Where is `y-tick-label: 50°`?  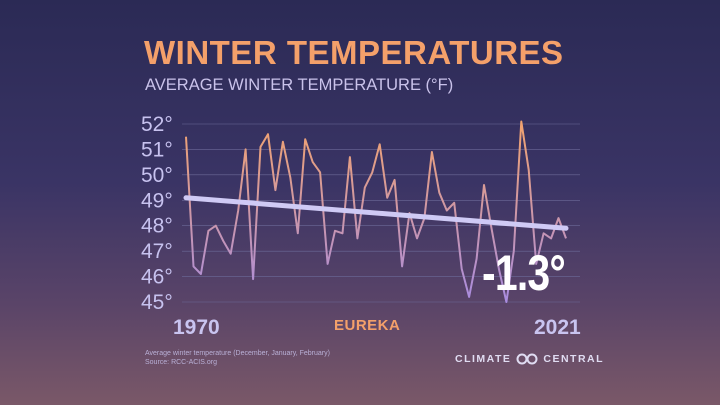
y-tick-label: 50° is located at coordinates (157, 175).